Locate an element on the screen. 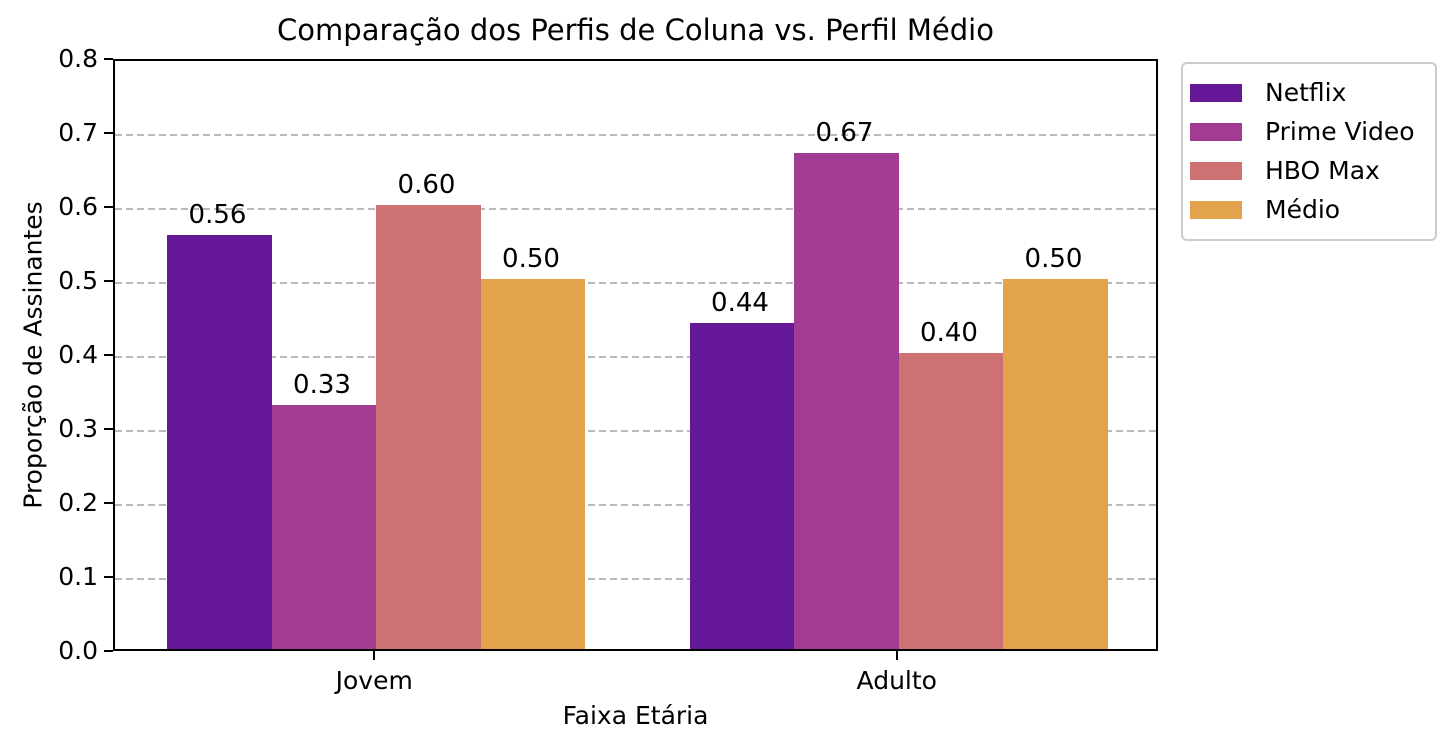 The height and width of the screenshot is (753, 1453). y-tick-label: 0.8 is located at coordinates (78, 58).